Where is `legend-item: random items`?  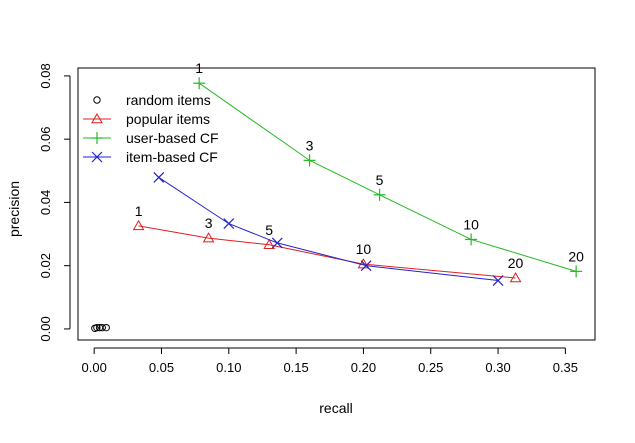 legend-item: random items is located at coordinates (152, 100).